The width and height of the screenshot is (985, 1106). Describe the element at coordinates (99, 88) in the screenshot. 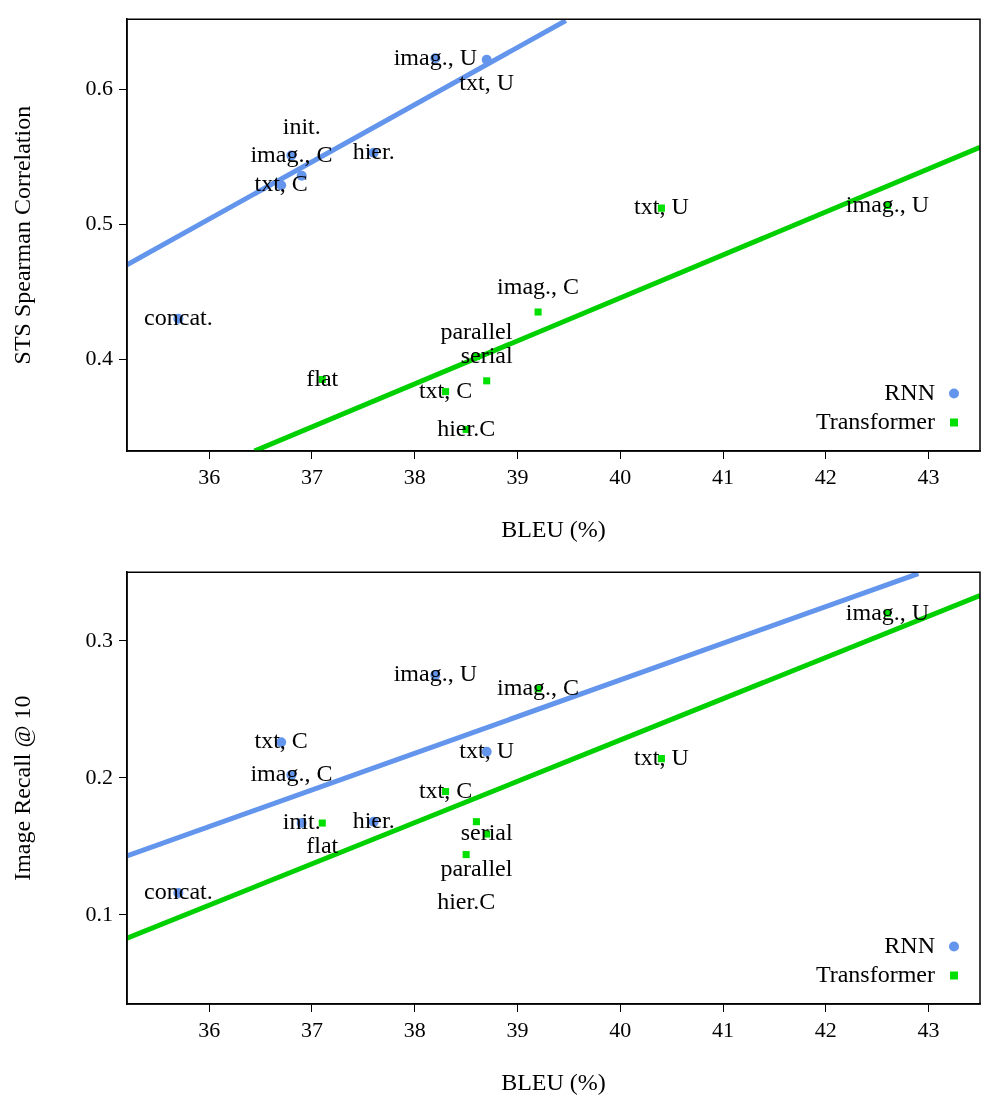

I see `y-tick-label: 0.6` at that location.